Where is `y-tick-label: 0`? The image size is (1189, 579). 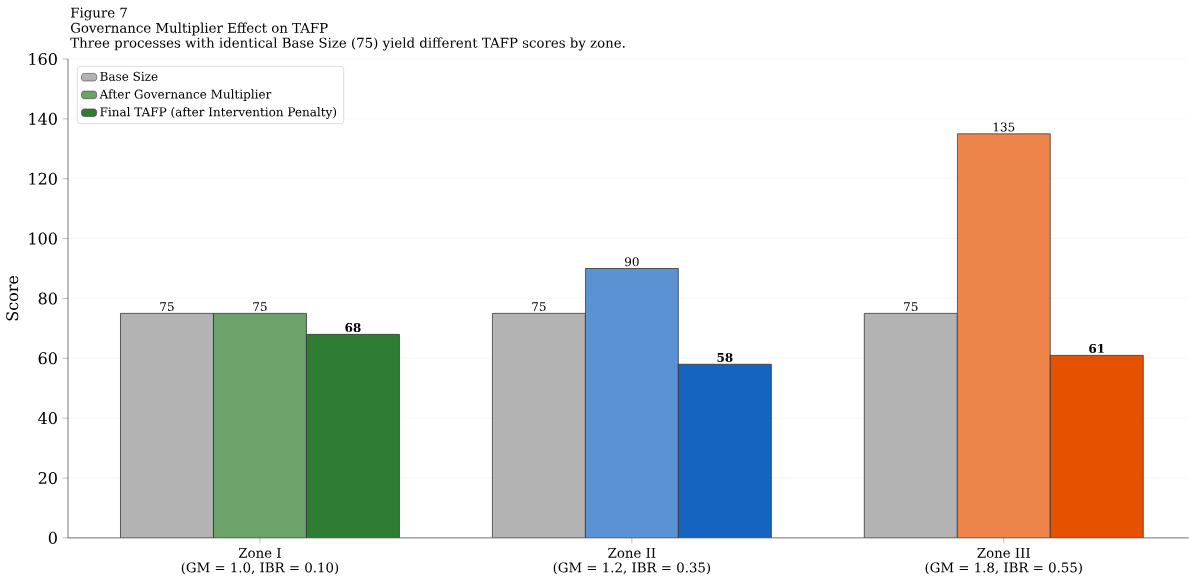 y-tick-label: 0 is located at coordinates (52, 537).